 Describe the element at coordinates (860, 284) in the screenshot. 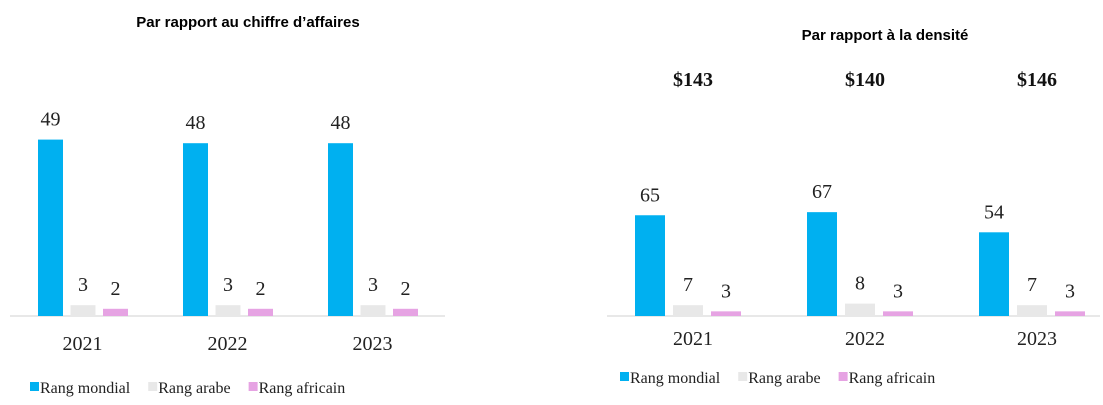

I see `data-label: 8` at that location.